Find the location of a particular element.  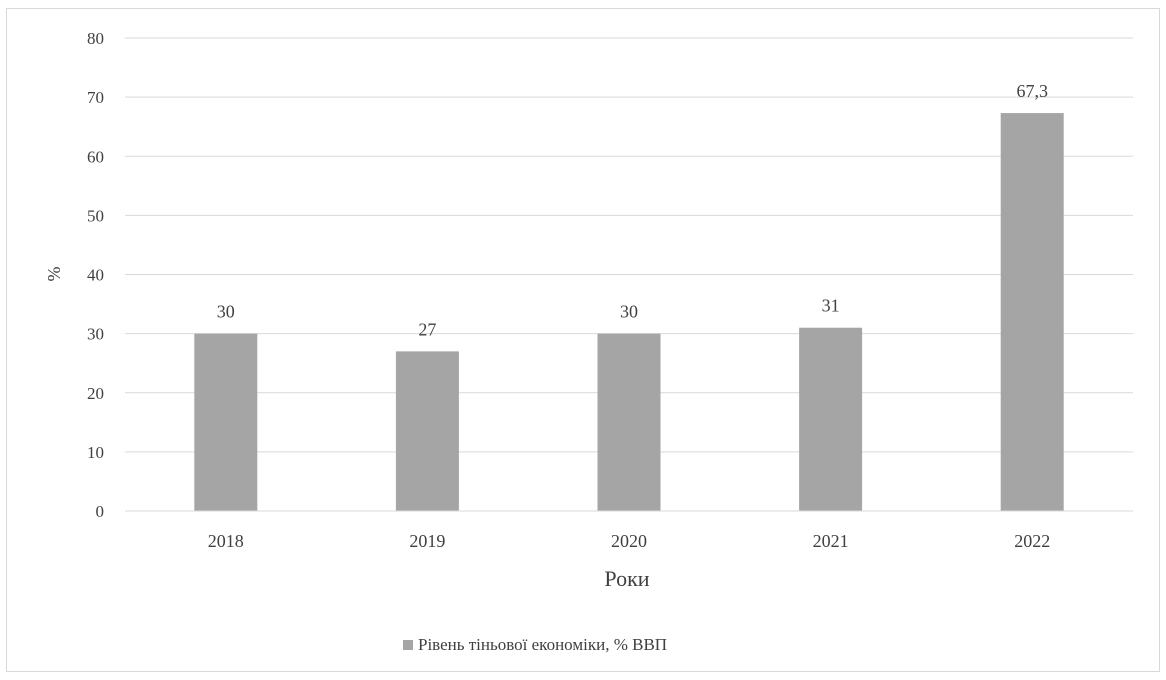

legend-label: Рівень тіньової економіки, % ВВП is located at coordinates (542, 644).